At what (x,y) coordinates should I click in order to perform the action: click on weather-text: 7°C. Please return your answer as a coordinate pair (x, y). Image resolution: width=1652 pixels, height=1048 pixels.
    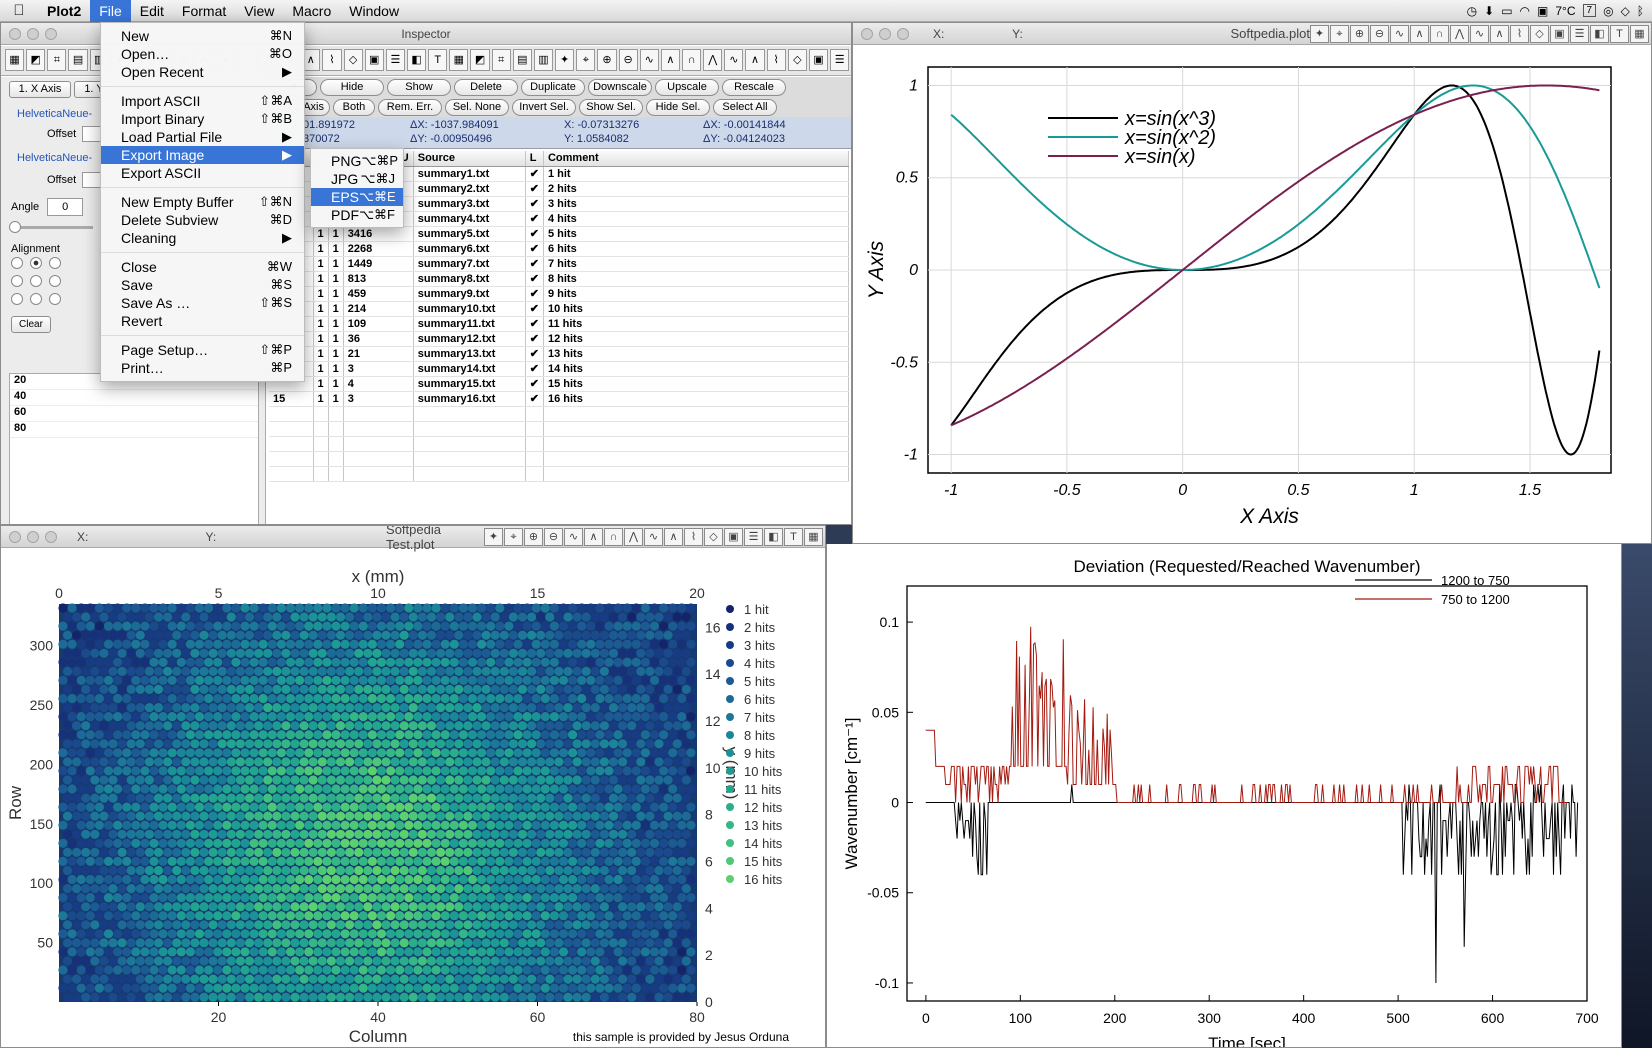
    Looking at the image, I should click on (1565, 10).